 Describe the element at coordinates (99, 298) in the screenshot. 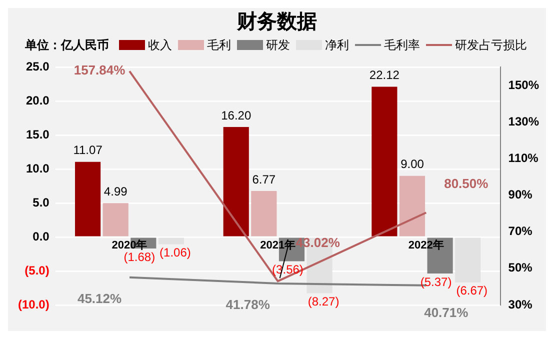

I see `data-label: 45.12%` at that location.